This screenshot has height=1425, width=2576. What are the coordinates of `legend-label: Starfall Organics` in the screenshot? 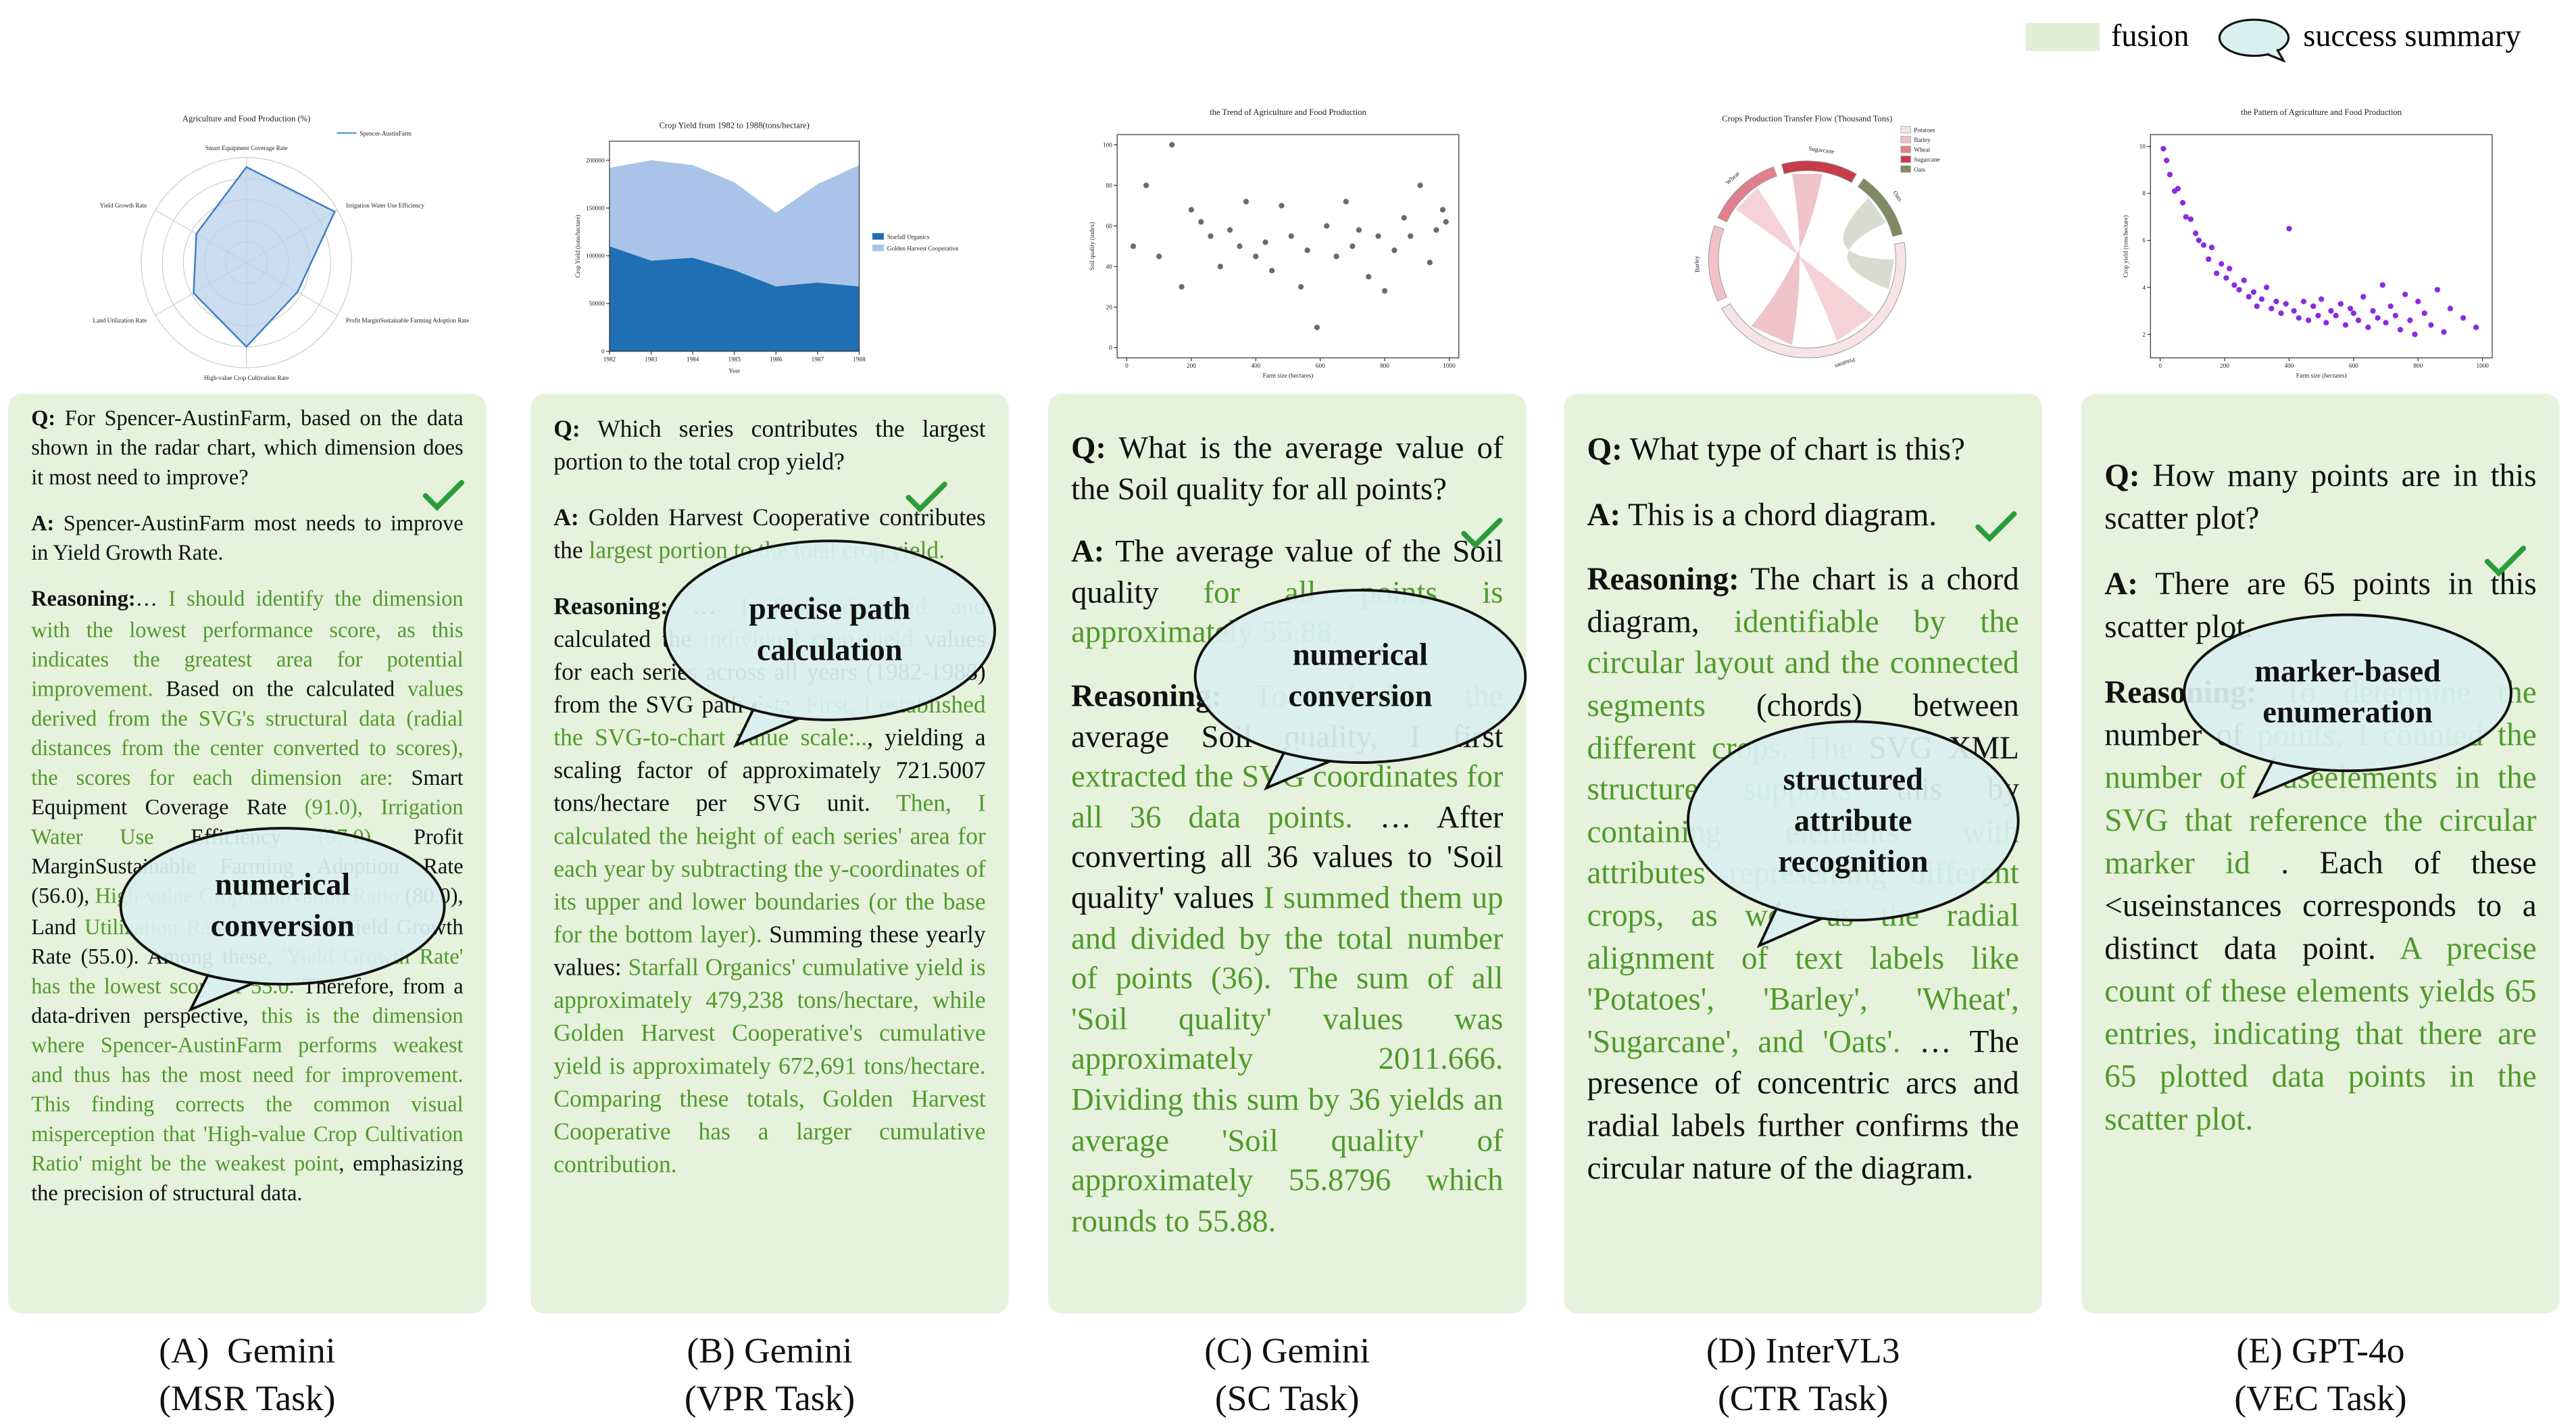 It's located at (909, 236).